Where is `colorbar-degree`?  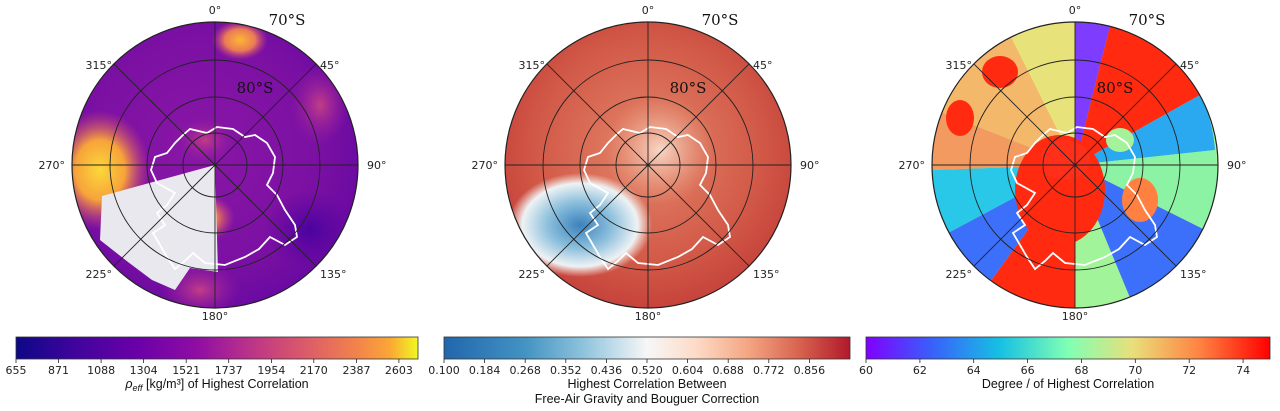 colorbar-degree is located at coordinates (1068, 348).